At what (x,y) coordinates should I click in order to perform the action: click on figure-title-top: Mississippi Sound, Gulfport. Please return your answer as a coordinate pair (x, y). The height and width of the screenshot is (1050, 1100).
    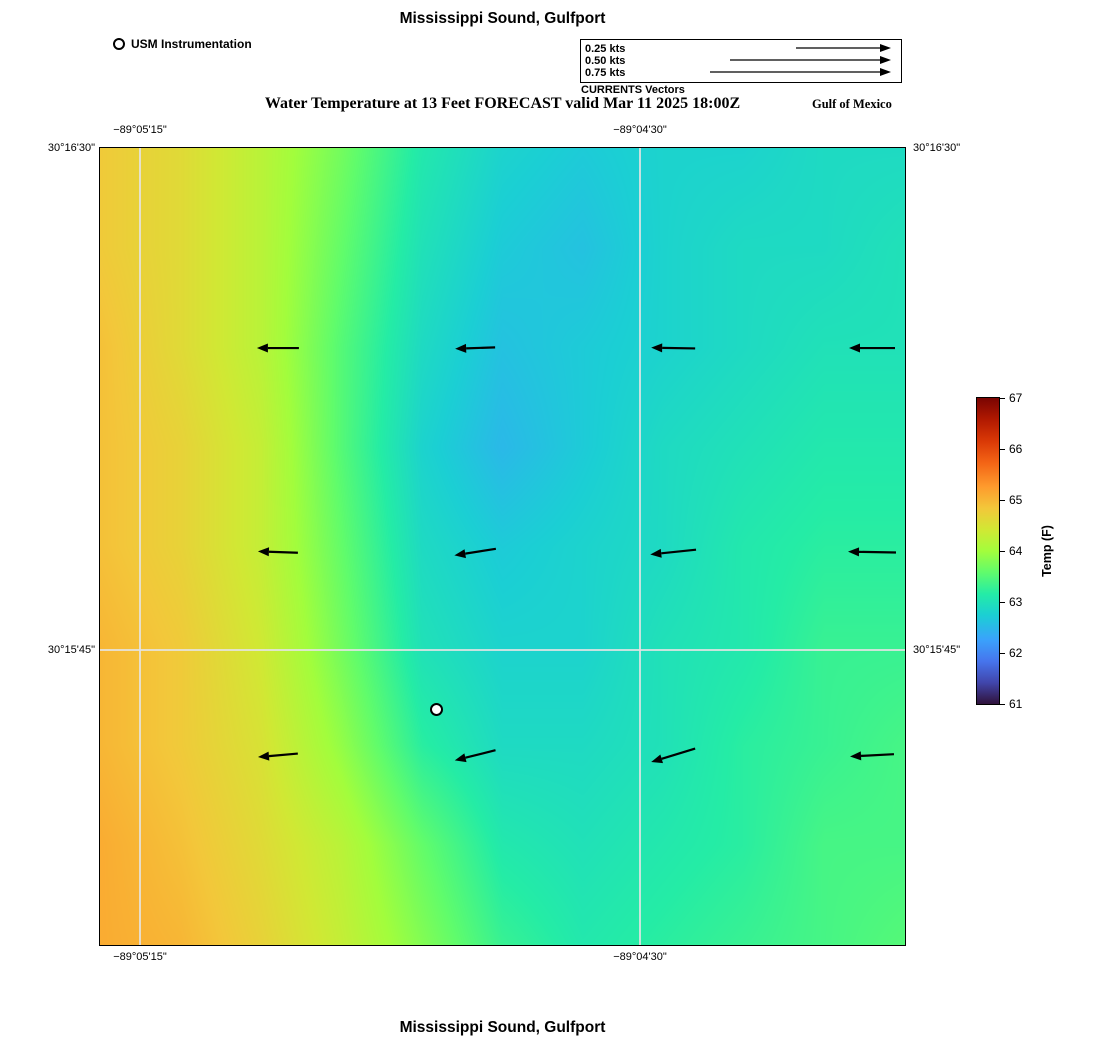
    Looking at the image, I should click on (502, 18).